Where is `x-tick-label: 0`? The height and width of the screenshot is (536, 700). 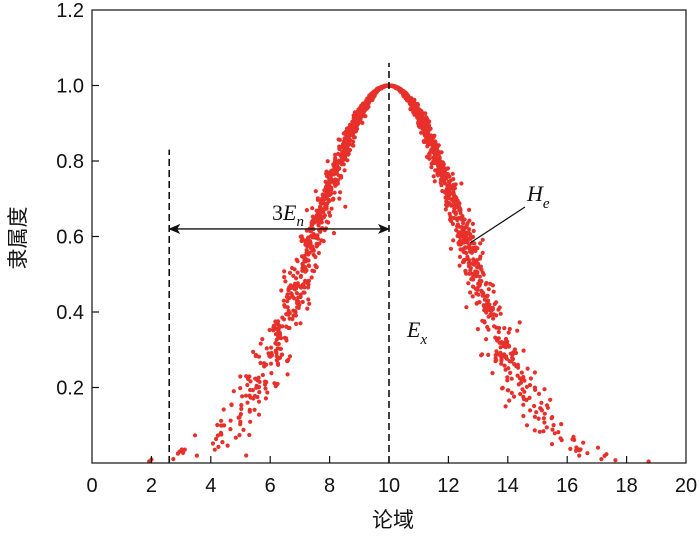 x-tick-label: 0 is located at coordinates (91, 486).